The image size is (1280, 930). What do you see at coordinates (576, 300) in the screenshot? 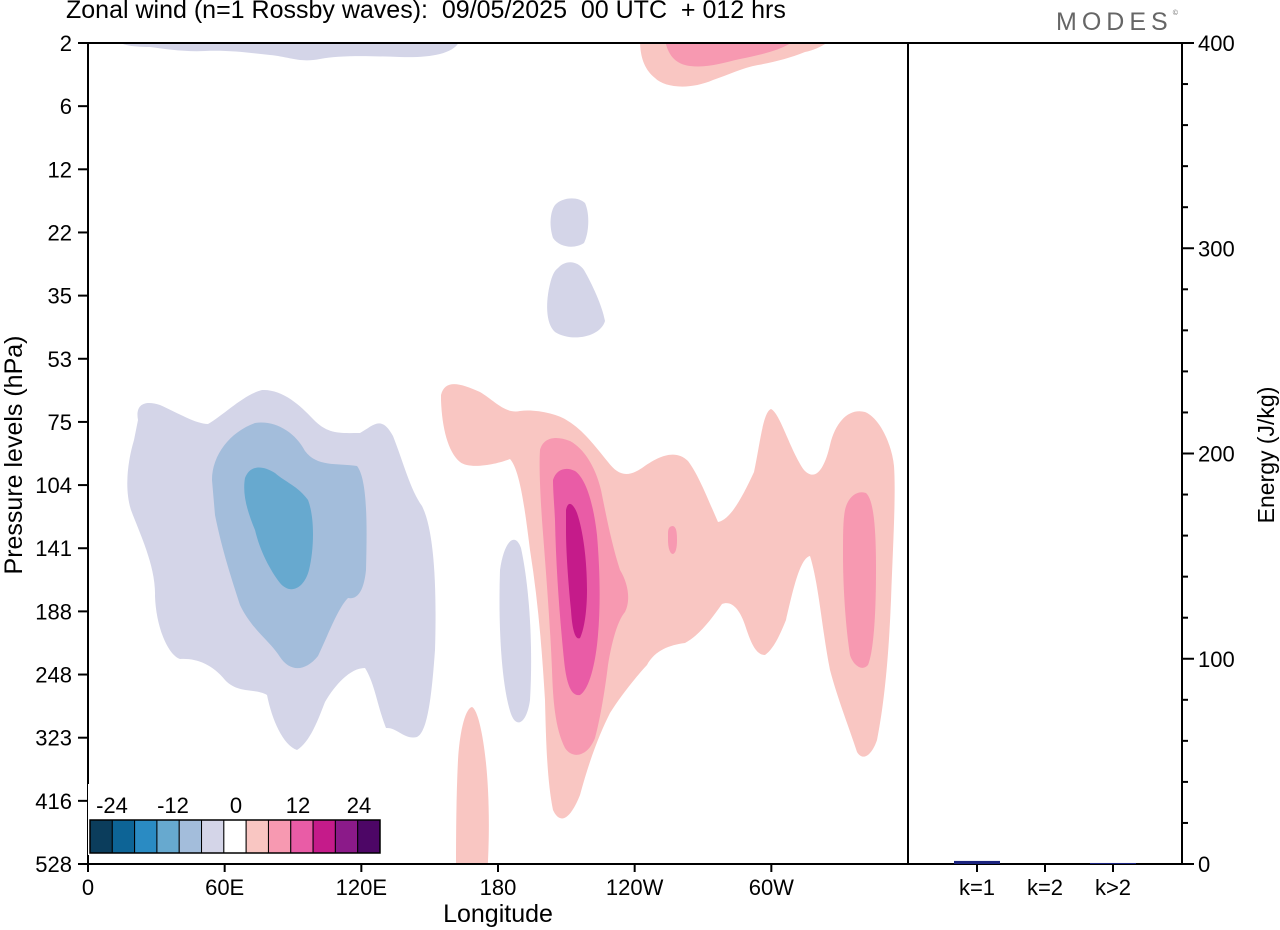
I see `contour-negative-5-upper-b` at bounding box center [576, 300].